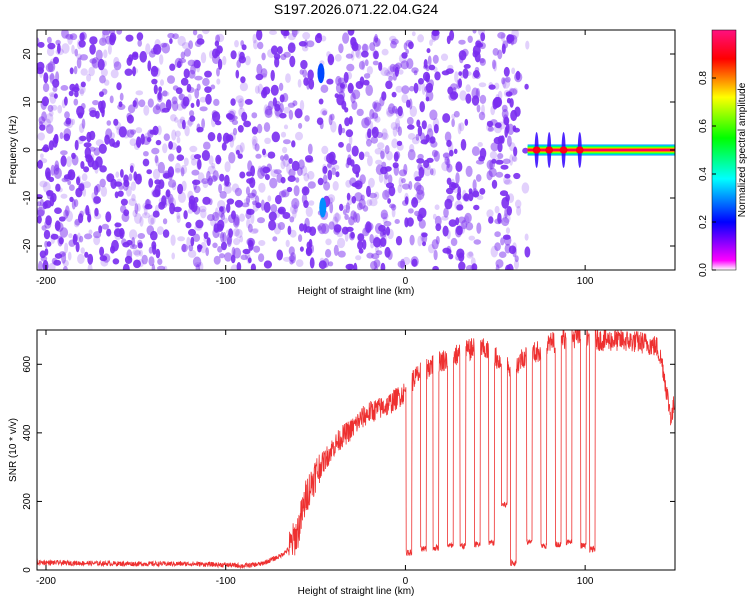 This screenshot has height=600, width=750. Describe the element at coordinates (27, 501) in the screenshot. I see `y-tick-label: 200` at that location.